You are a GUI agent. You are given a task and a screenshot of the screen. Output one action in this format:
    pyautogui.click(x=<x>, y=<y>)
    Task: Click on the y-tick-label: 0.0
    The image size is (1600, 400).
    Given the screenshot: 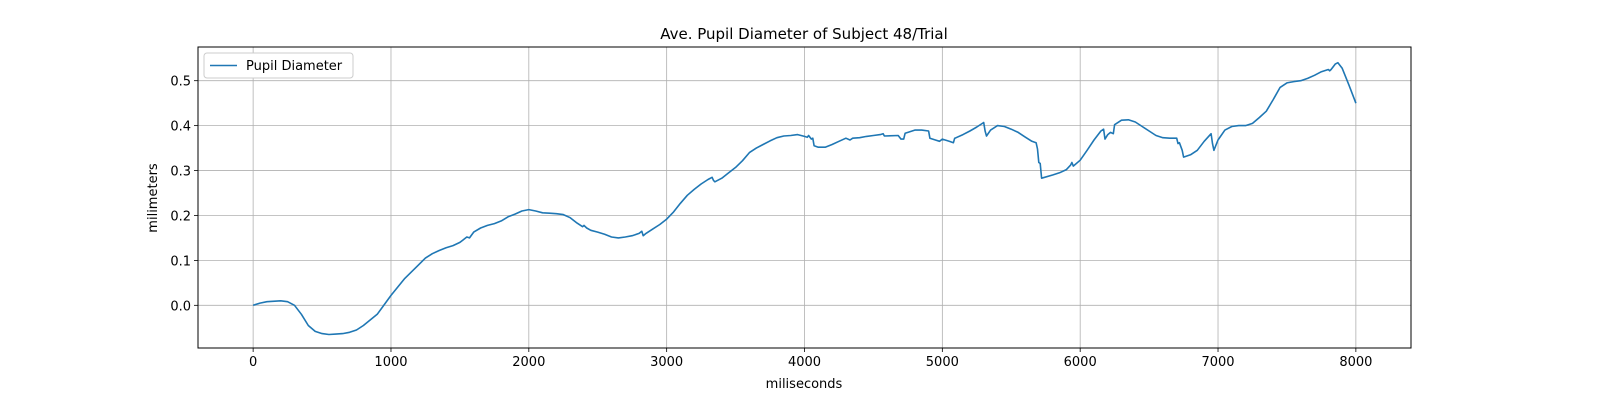 What is the action you would take?
    pyautogui.click(x=180, y=306)
    